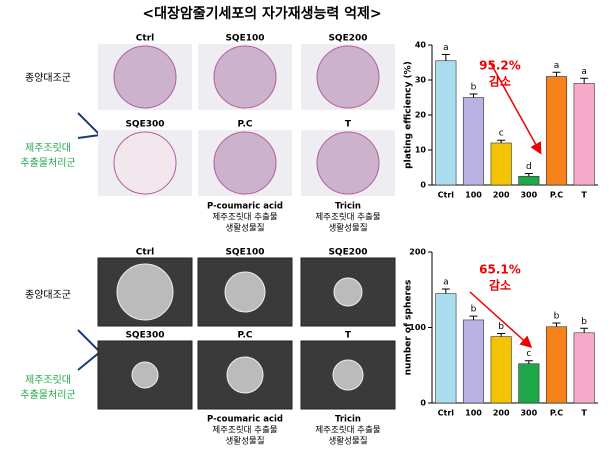 This screenshot has height=452, width=612. Describe the element at coordinates (421, 80) in the screenshot. I see `y-tick-label: 30` at that location.